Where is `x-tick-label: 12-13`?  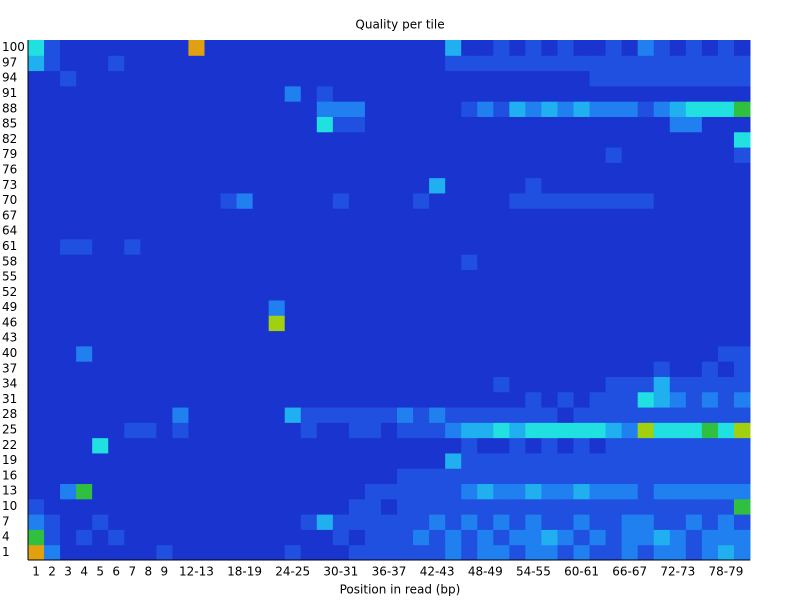 x-tick-label: 12-13 is located at coordinates (196, 572).